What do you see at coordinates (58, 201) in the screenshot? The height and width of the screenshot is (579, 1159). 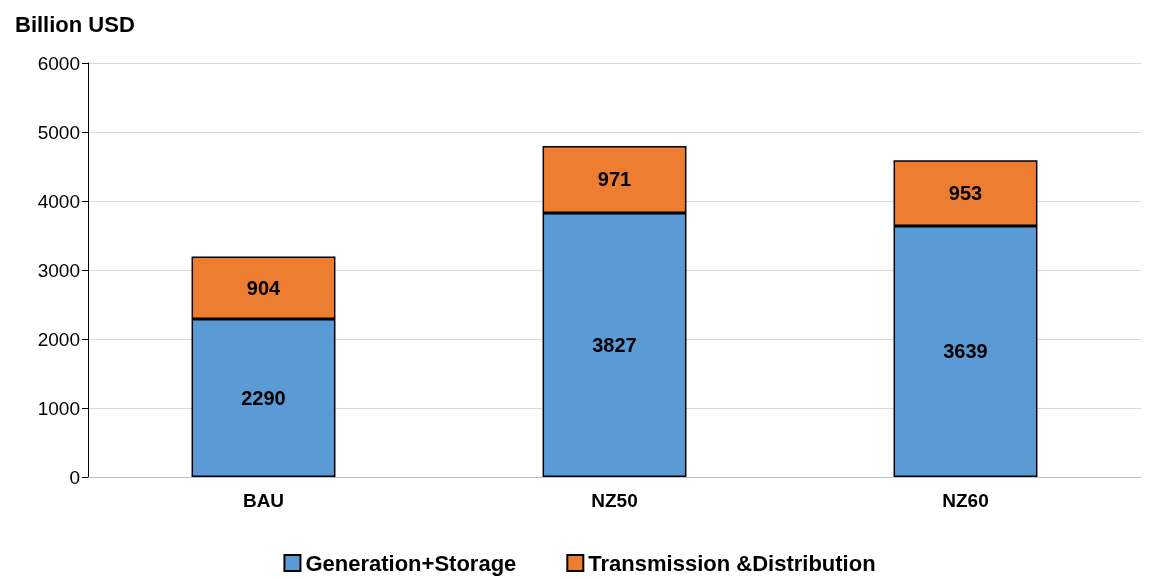 I see `y-tick-label: 4000` at bounding box center [58, 201].